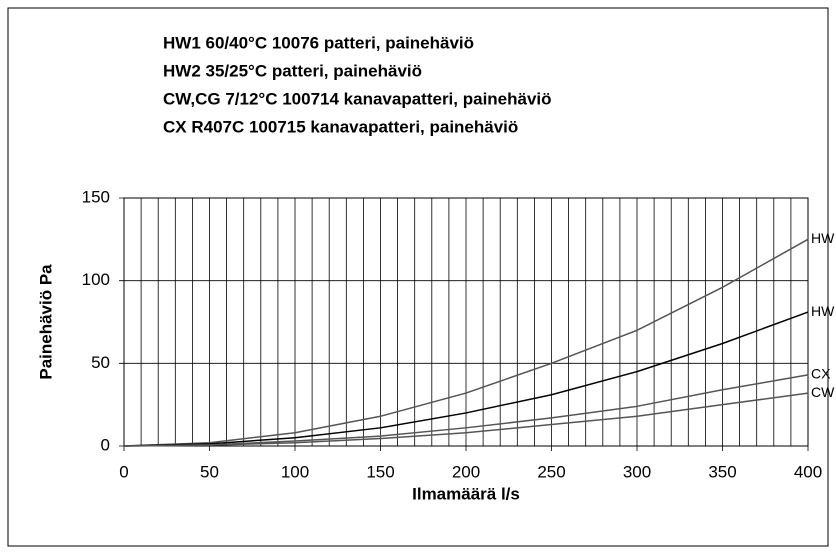 Image resolution: width=836 pixels, height=555 pixels. Describe the element at coordinates (637, 471) in the screenshot. I see `x-tick-label: 300` at that location.